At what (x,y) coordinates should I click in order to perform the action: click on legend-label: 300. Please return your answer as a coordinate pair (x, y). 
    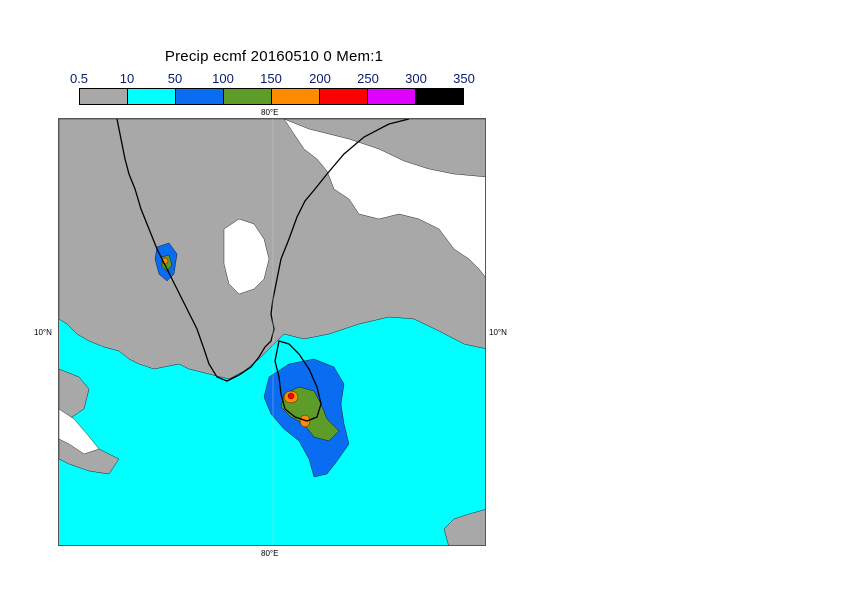
    Looking at the image, I should click on (416, 78).